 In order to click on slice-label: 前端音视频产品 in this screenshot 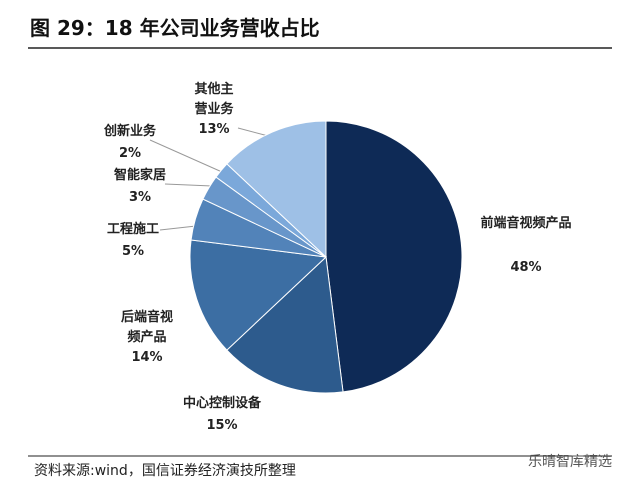, I will do `click(526, 223)`.